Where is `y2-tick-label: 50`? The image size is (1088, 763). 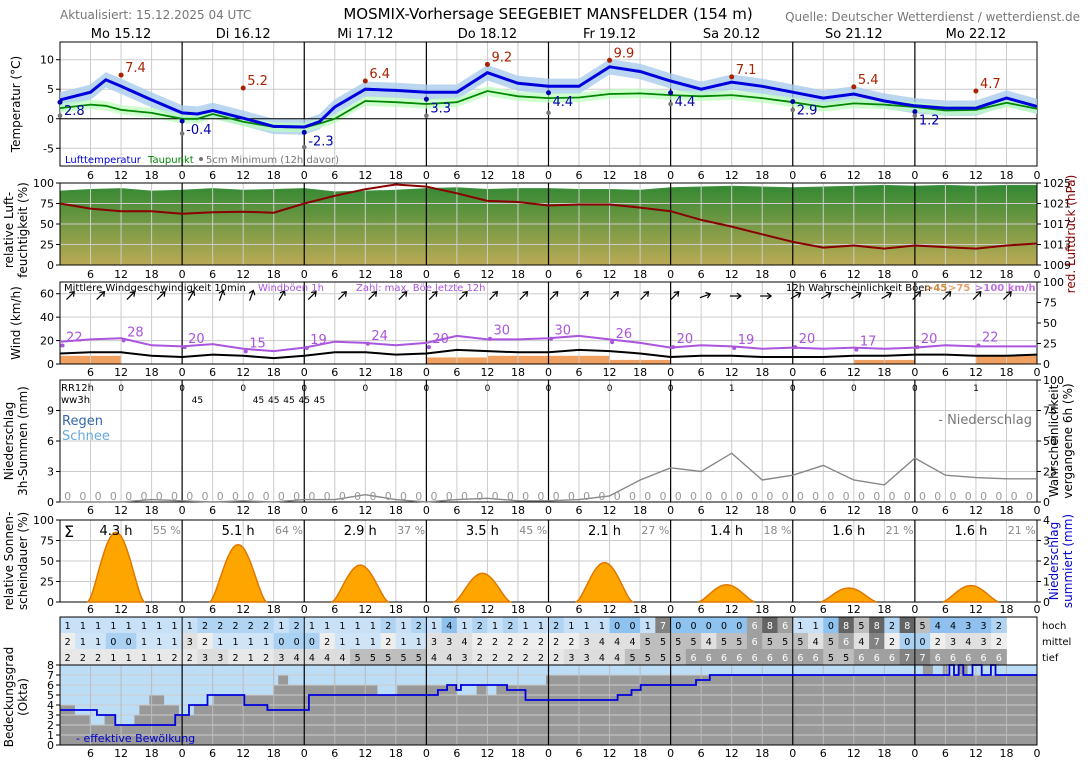
y2-tick-label: 50 is located at coordinates (1050, 323).